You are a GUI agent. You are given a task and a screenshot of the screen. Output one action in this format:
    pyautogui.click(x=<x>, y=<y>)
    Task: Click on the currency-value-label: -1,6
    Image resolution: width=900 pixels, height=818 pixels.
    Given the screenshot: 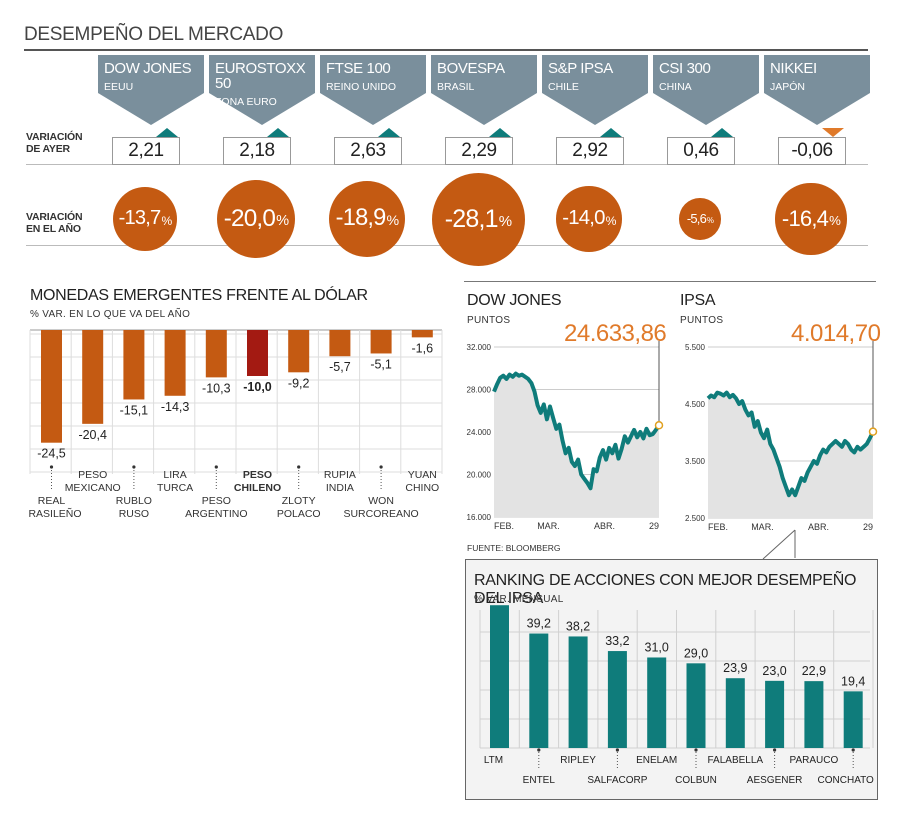 What is the action you would take?
    pyautogui.click(x=423, y=348)
    